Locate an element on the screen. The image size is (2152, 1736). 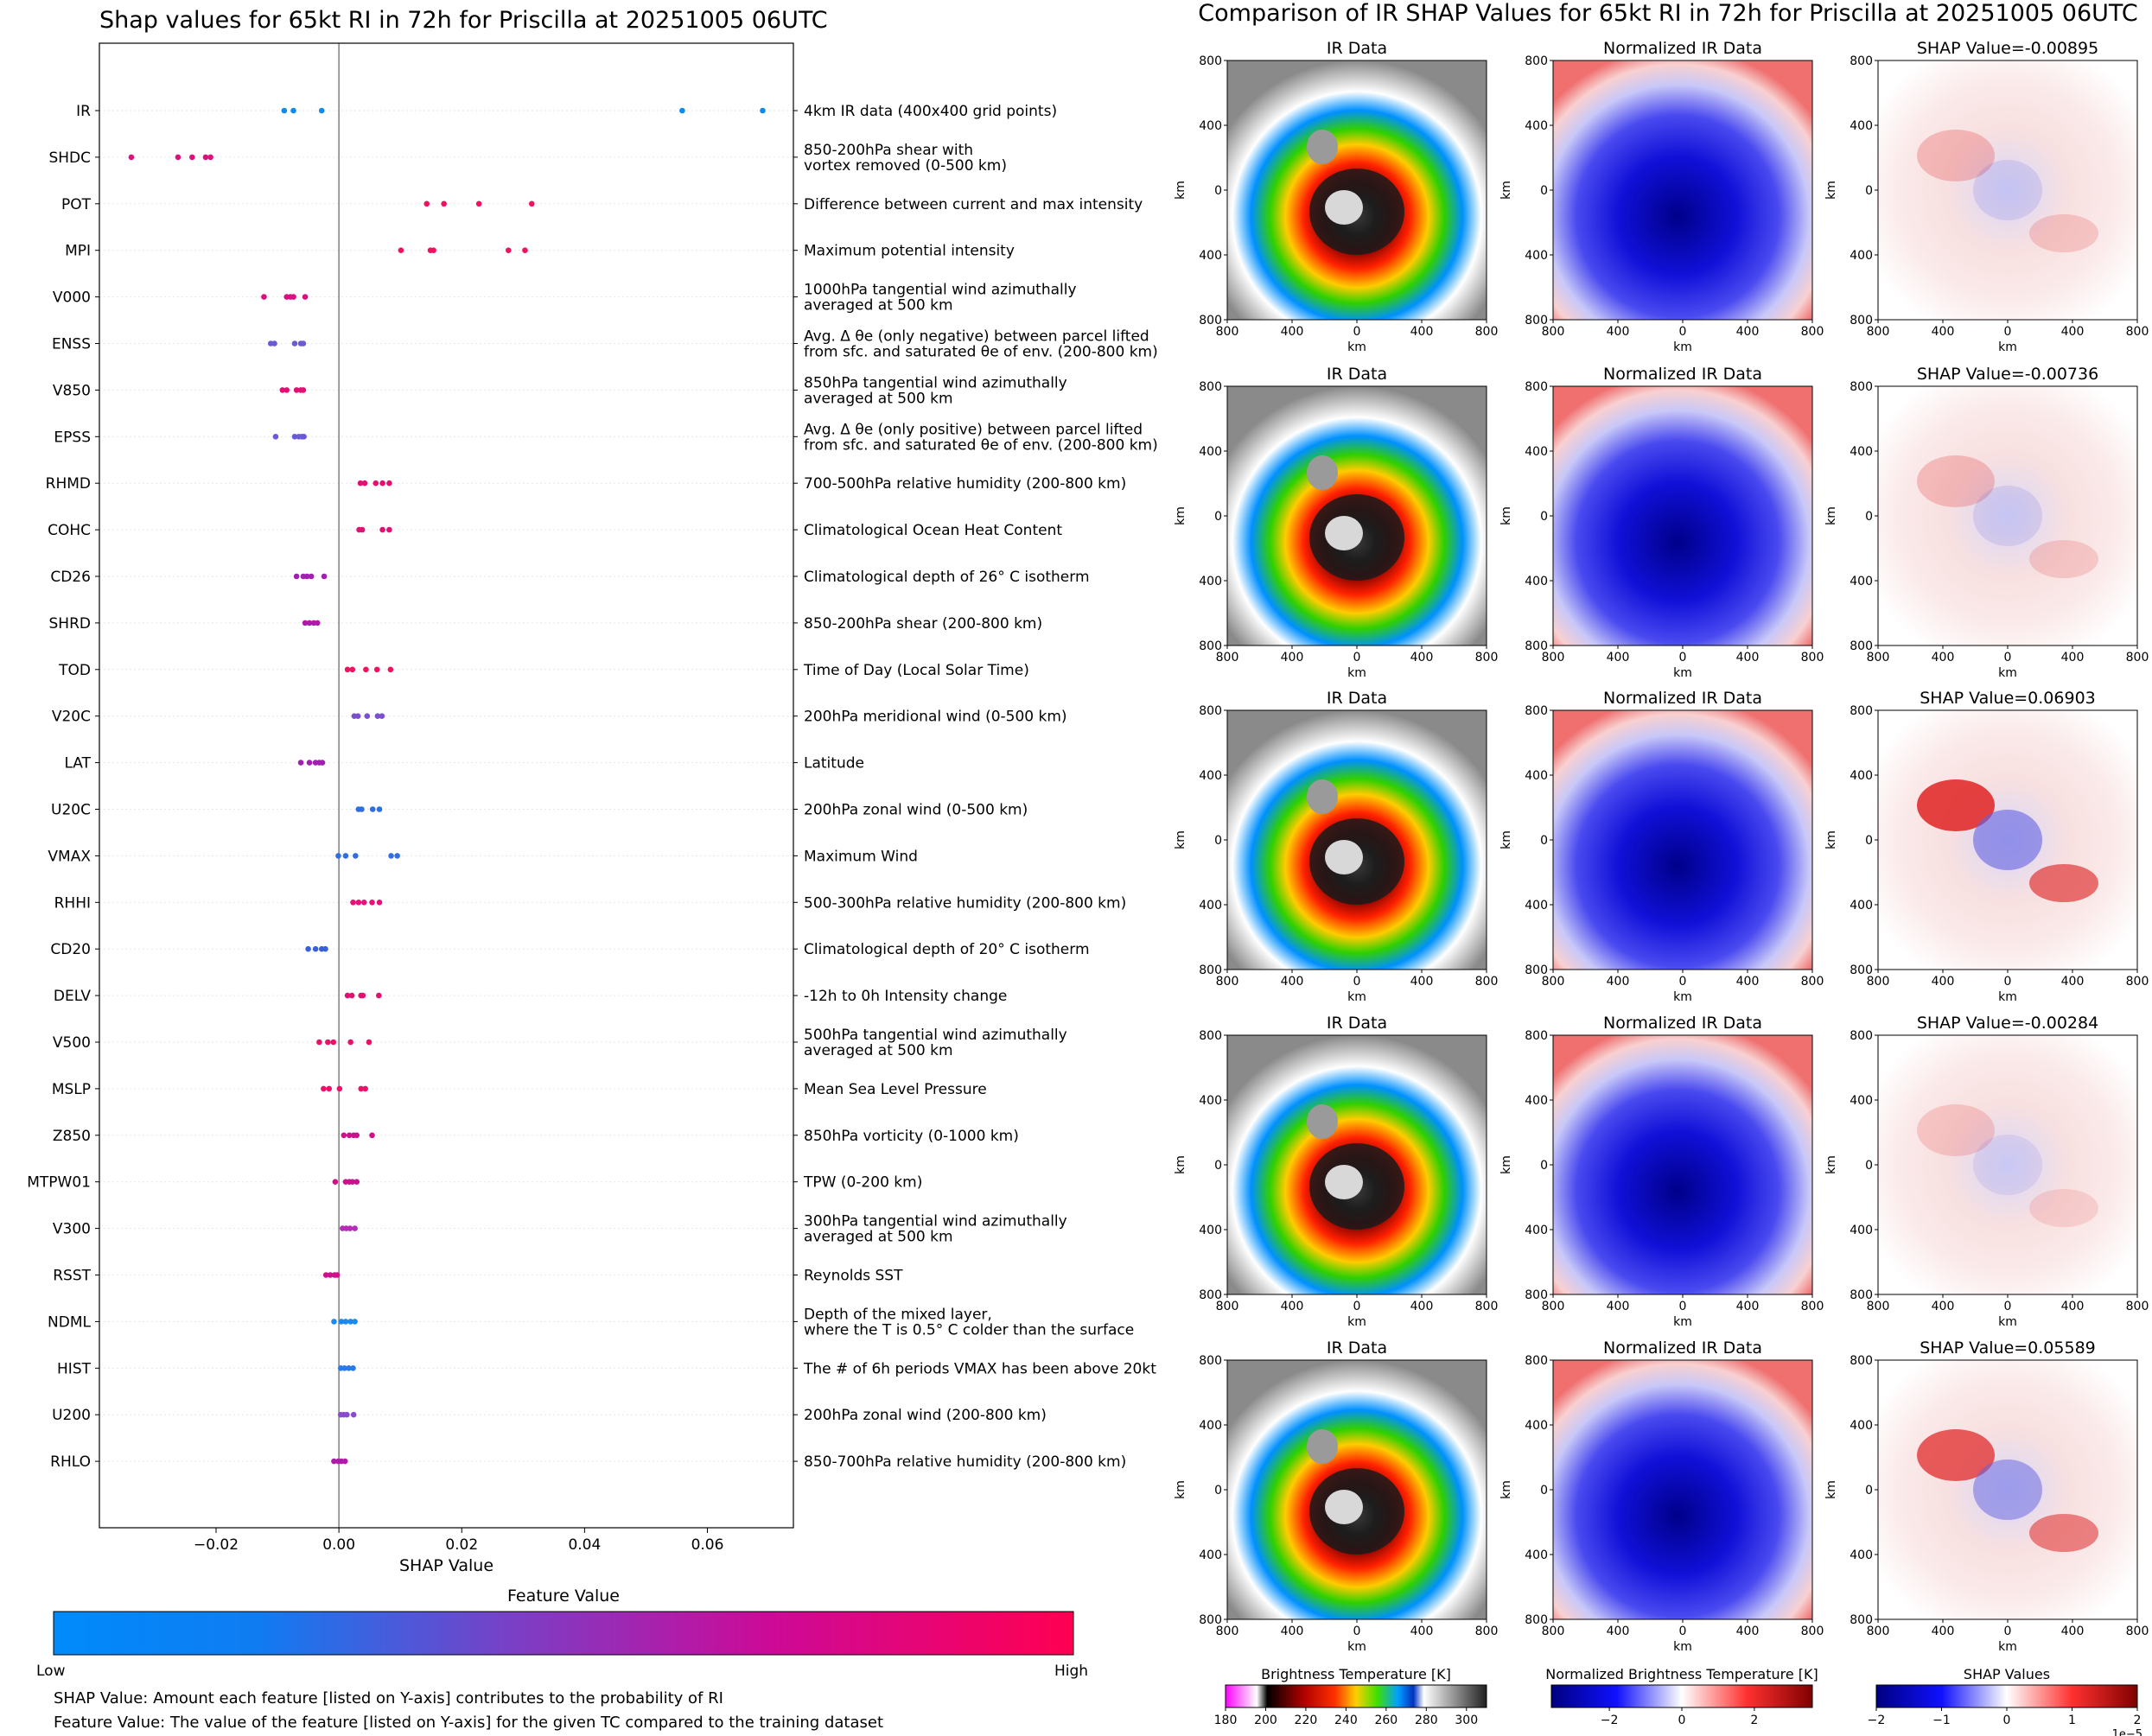
feature-label: RHMD is located at coordinates (68, 484).